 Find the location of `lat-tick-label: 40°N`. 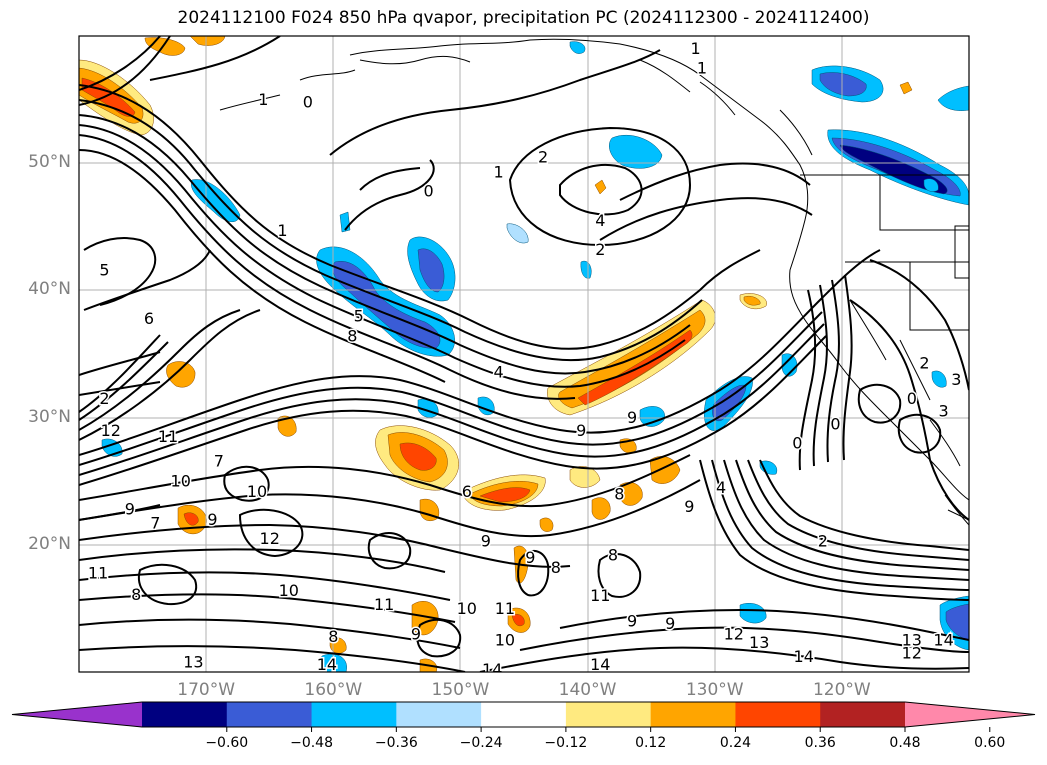

lat-tick-label: 40°N is located at coordinates (49, 289).